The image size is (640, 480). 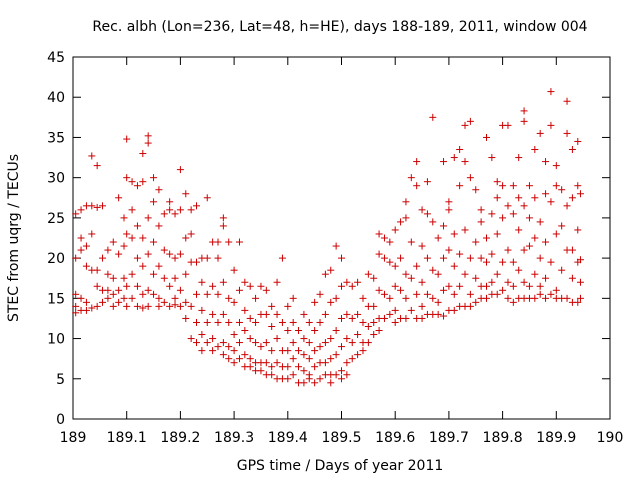 What do you see at coordinates (180, 438) in the screenshot?
I see `x-tick-label: 189.2` at bounding box center [180, 438].